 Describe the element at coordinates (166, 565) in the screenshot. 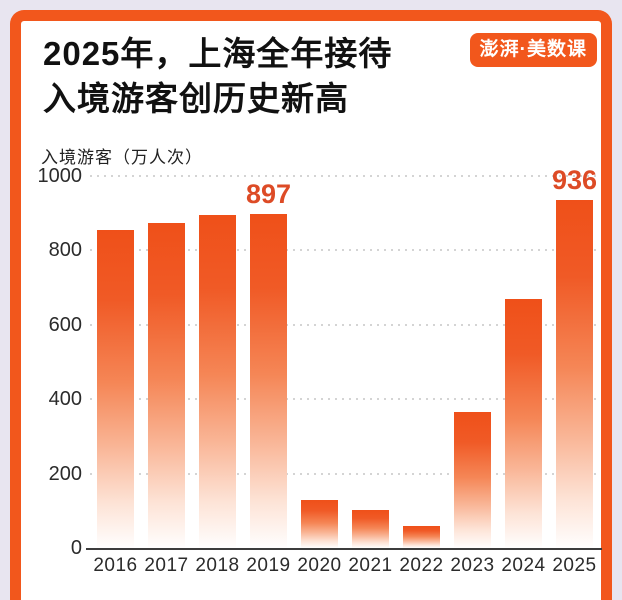

I see `x-tick-label-2017: 2017` at that location.